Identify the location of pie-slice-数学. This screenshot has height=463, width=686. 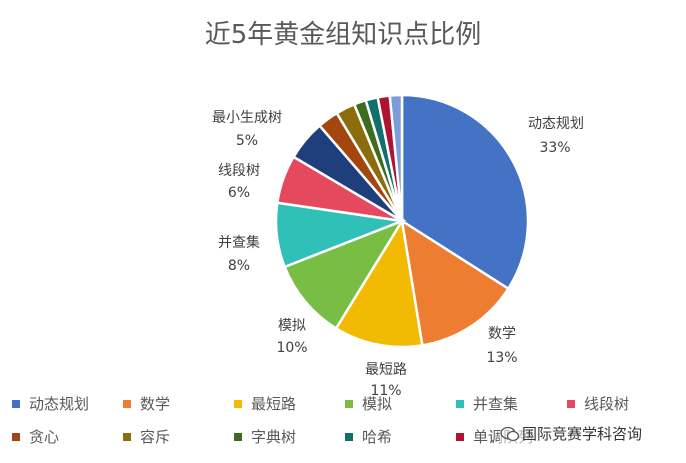
(455, 282).